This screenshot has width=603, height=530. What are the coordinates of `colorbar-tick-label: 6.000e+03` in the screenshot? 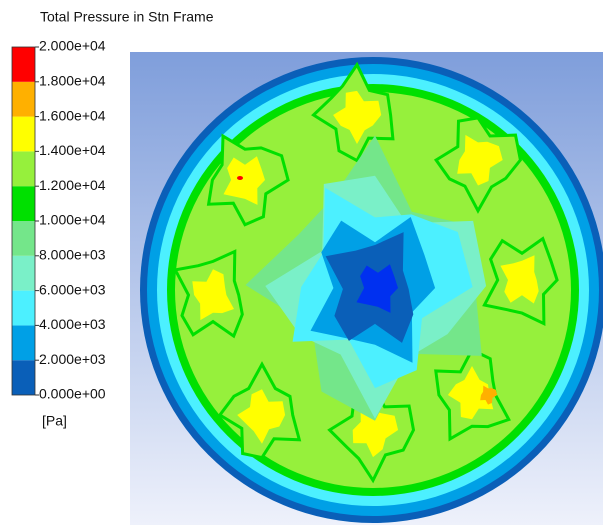 It's located at (72, 289).